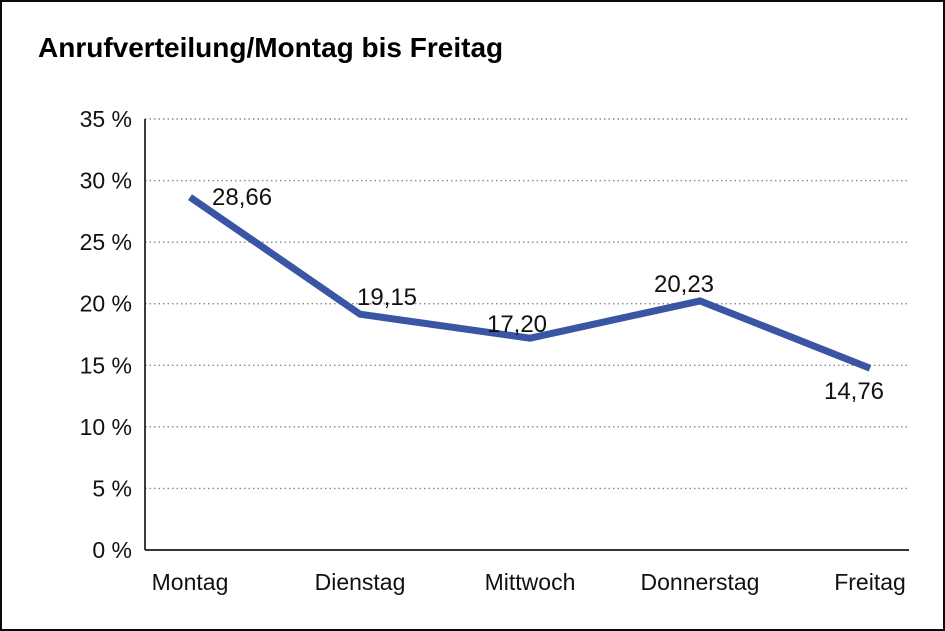 This screenshot has height=631, width=945. I want to click on data-point-label: 17,20, so click(517, 324).